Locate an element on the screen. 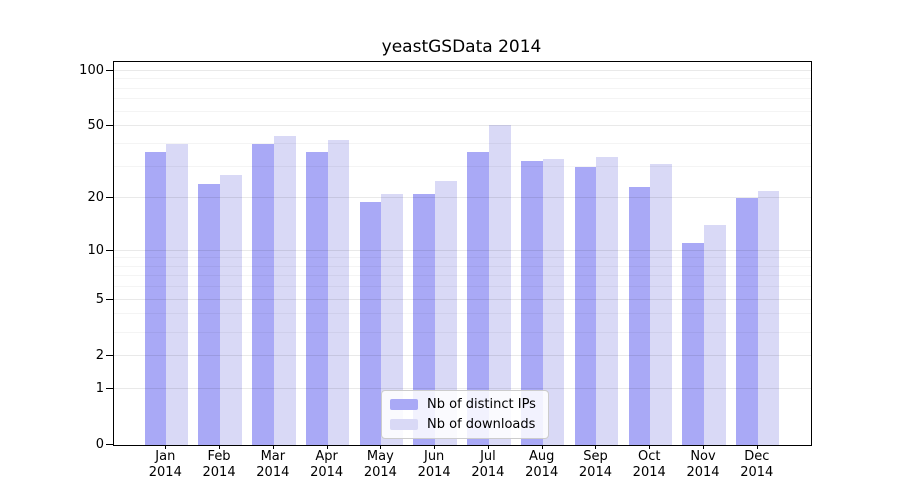 Image resolution: width=900 pixels, height=500 pixels. bar-distinct-ips-feb is located at coordinates (209, 314).